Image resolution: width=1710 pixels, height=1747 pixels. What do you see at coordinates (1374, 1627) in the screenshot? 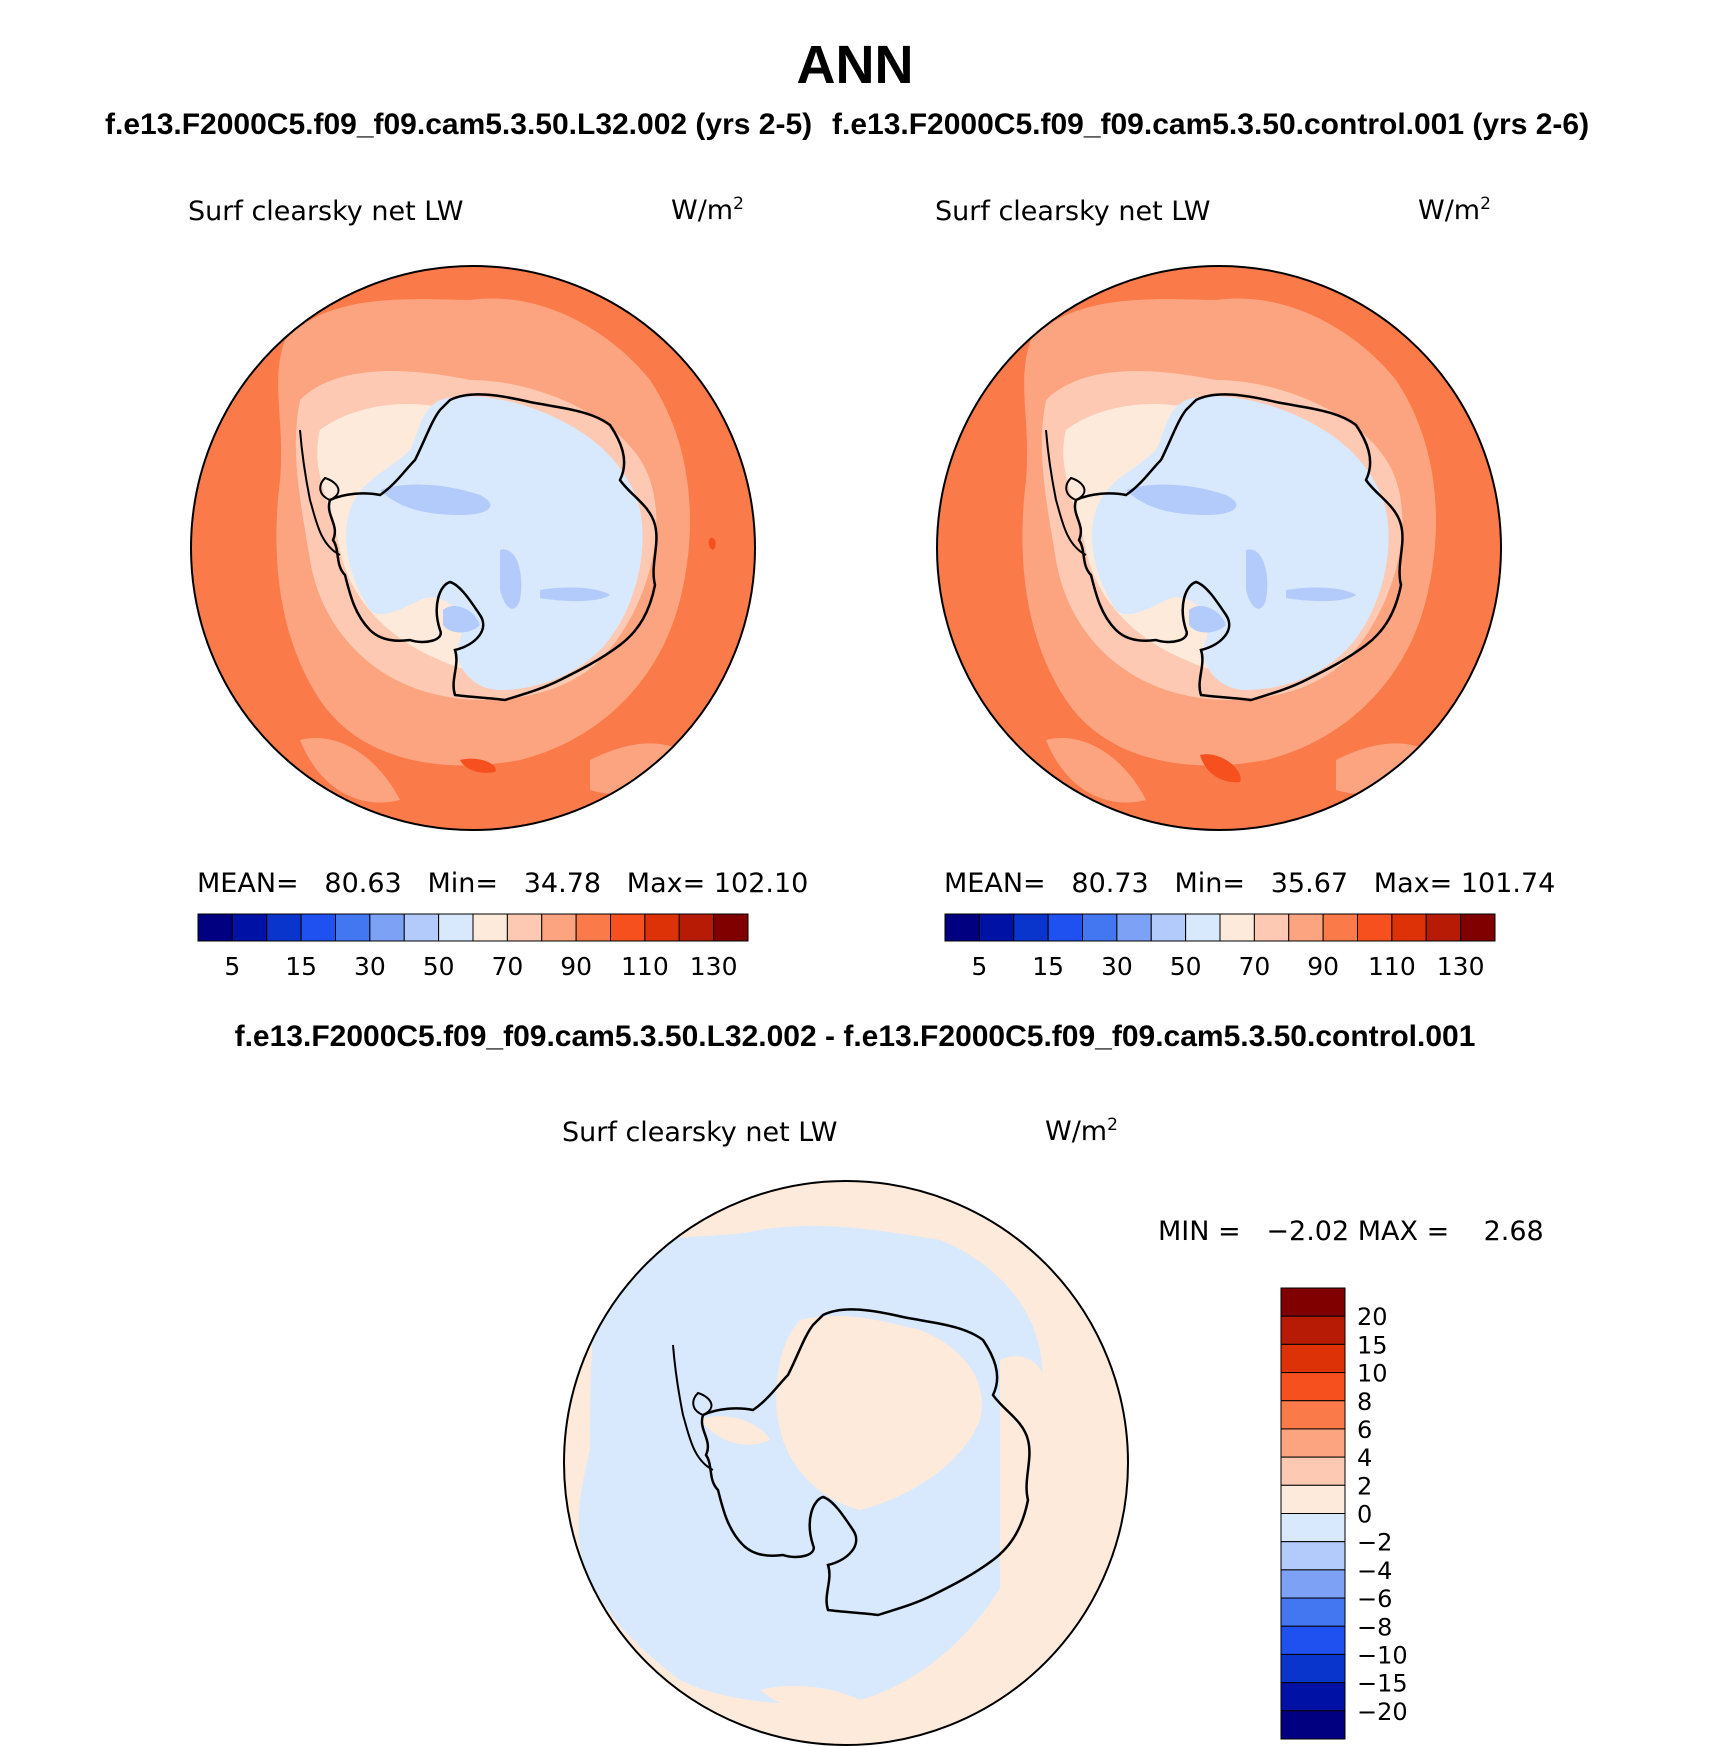
I see `diff-colorbar-tick-label: −8` at bounding box center [1374, 1627].